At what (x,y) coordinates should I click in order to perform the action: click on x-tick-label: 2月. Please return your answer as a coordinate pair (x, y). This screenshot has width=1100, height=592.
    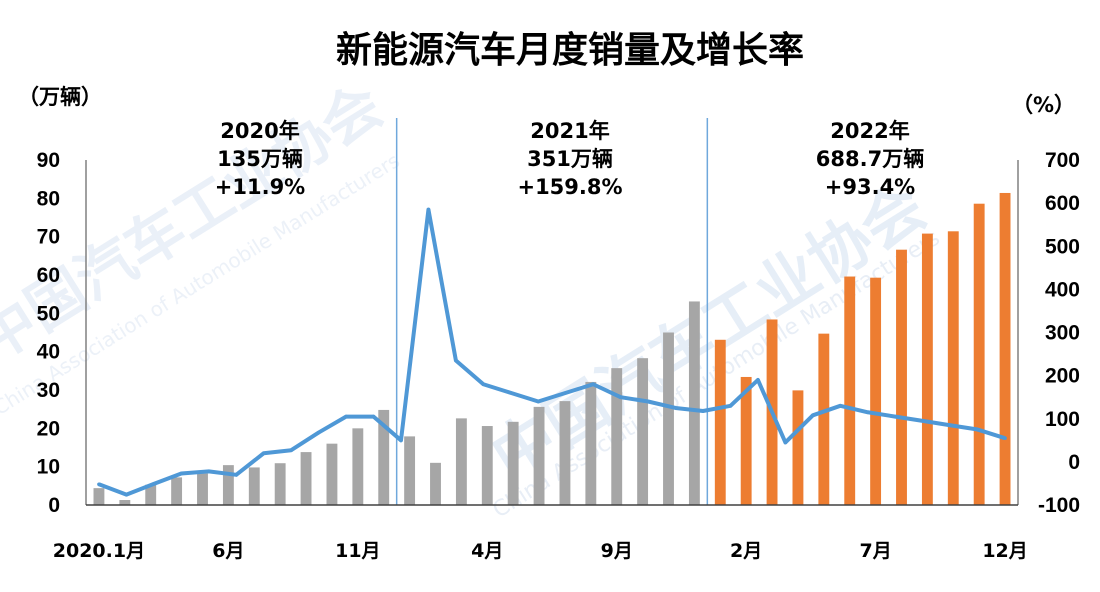
    Looking at the image, I should click on (746, 551).